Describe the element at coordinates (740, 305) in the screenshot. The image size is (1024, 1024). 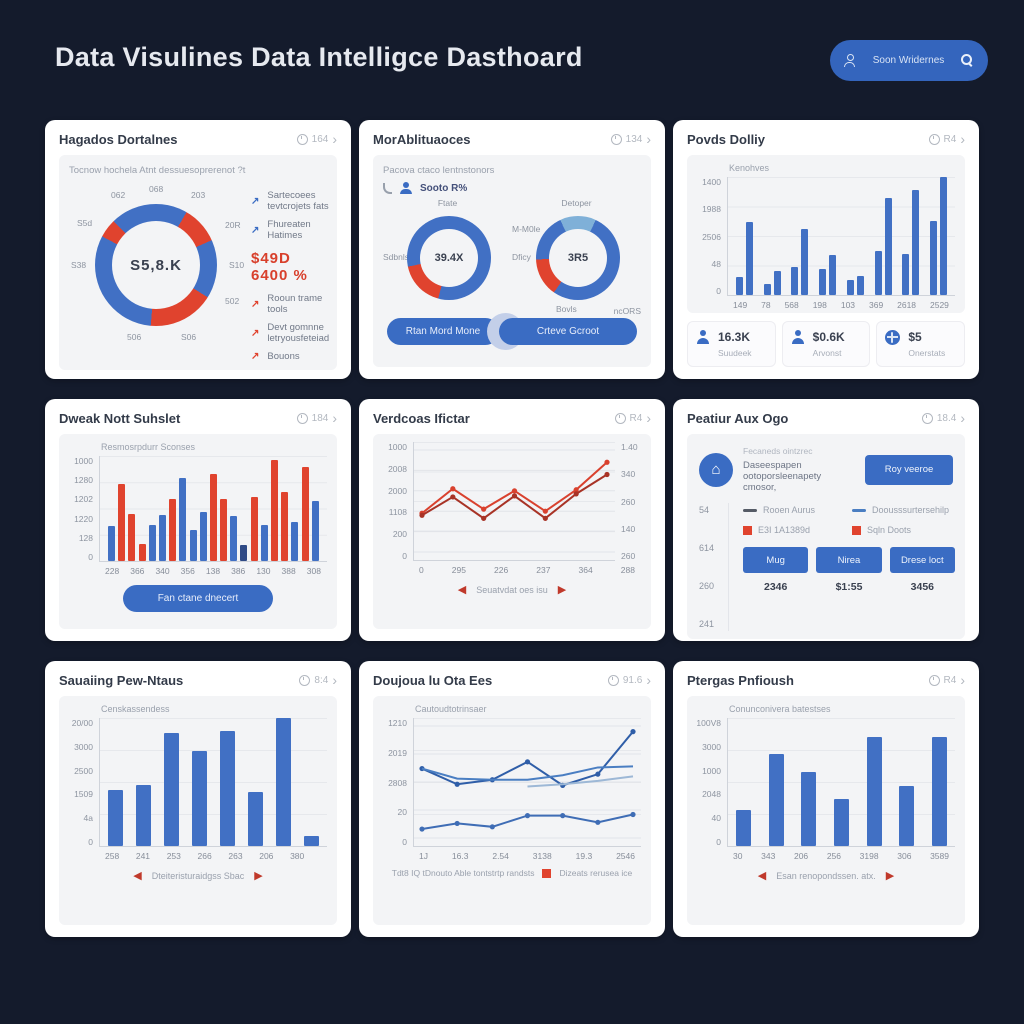
I see `x-tick: 149` at that location.